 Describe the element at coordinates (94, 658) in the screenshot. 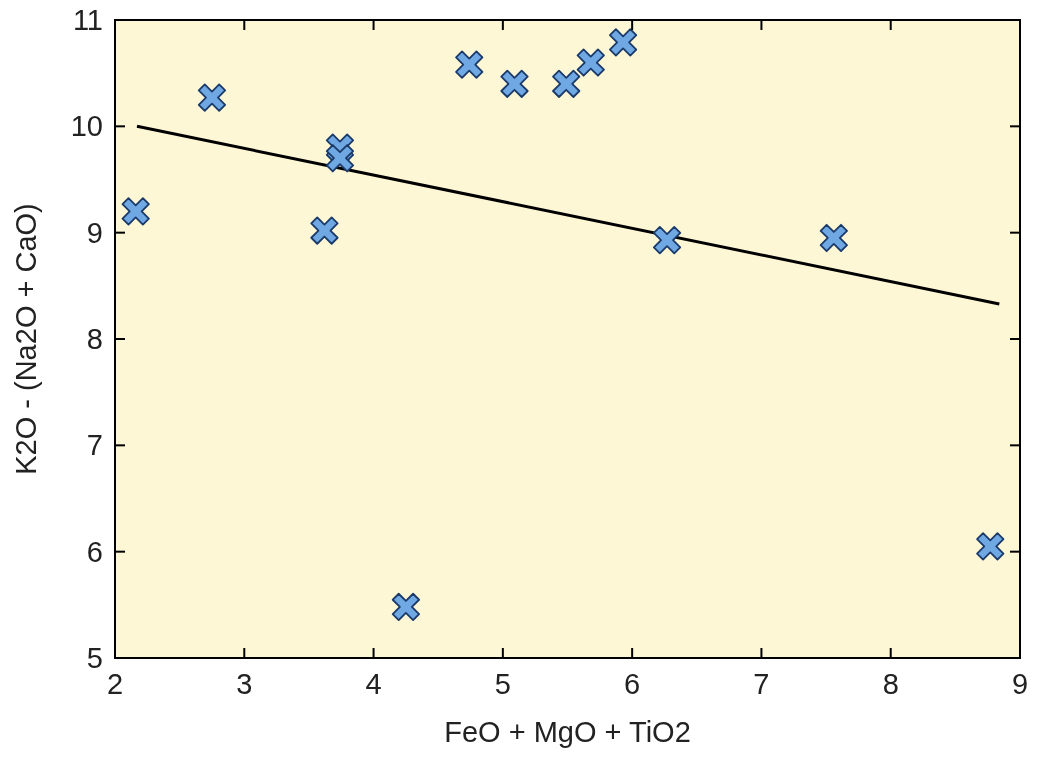

I see `y-tick-label: 5` at that location.